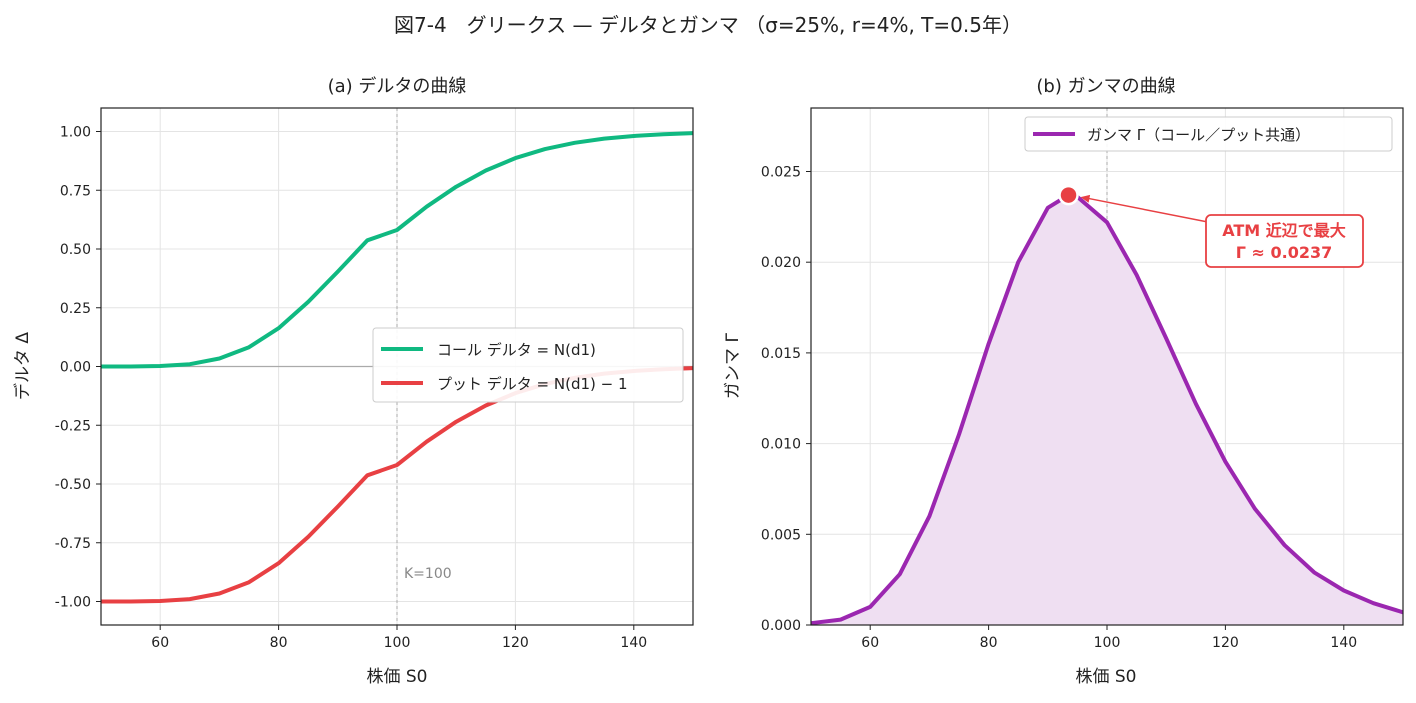  Describe the element at coordinates (75, 309) in the screenshot. I see `y-tick-label: 0.25` at that location.